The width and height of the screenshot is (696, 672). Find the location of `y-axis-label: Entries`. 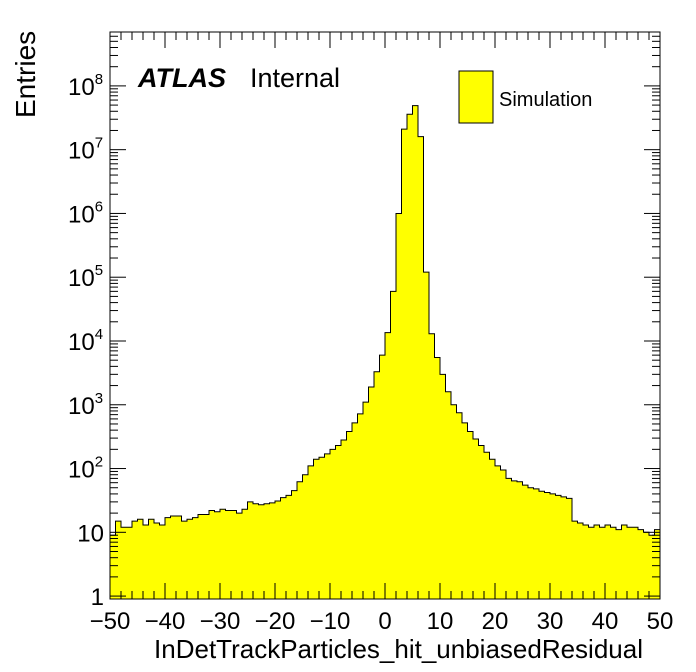

y-axis-label: Entries is located at coordinates (25, 74).